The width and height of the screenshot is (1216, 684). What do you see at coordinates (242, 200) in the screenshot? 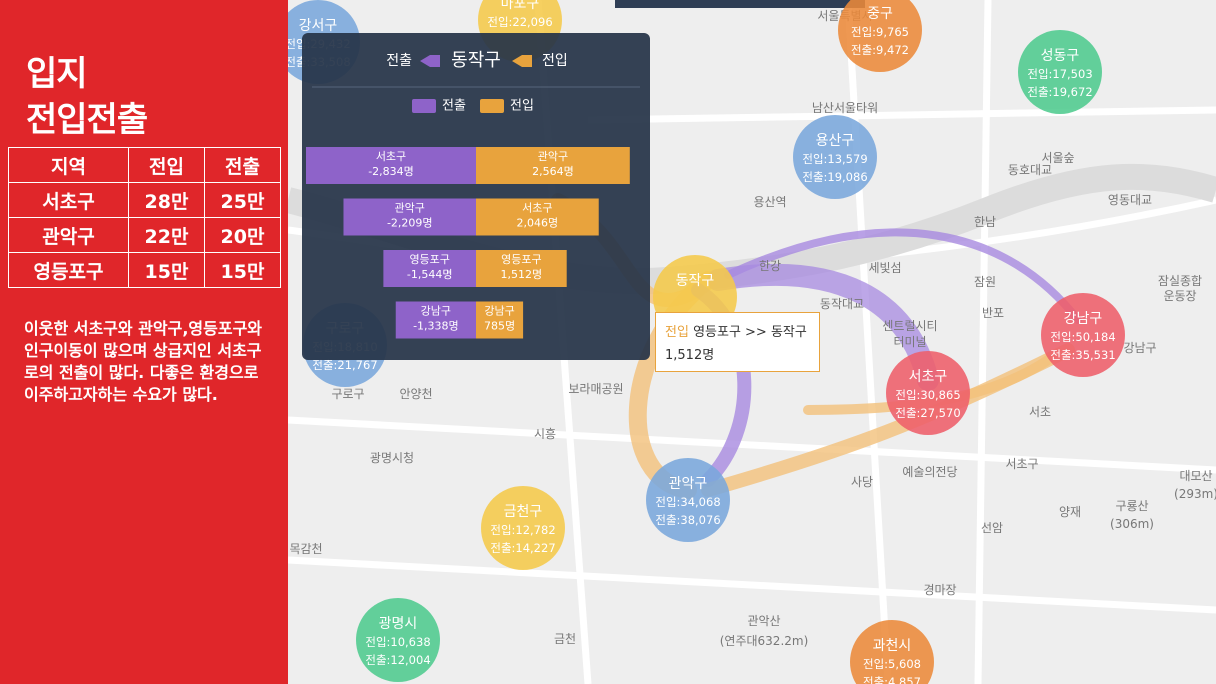
I see `table-cell: 25만` at bounding box center [242, 200].